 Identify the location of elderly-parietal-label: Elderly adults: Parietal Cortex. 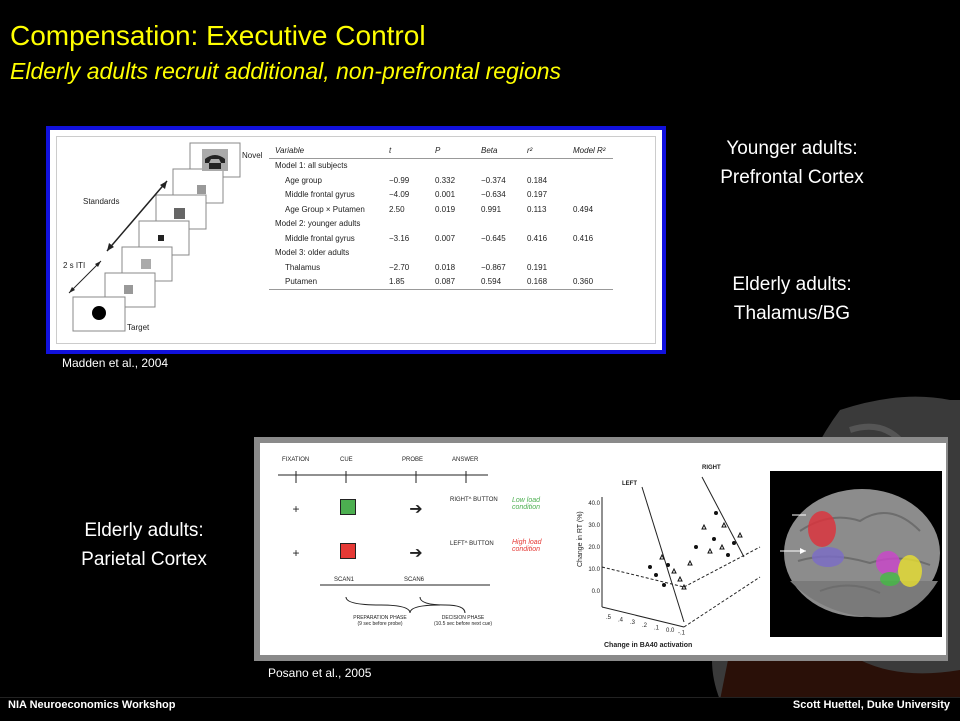
(144, 545).